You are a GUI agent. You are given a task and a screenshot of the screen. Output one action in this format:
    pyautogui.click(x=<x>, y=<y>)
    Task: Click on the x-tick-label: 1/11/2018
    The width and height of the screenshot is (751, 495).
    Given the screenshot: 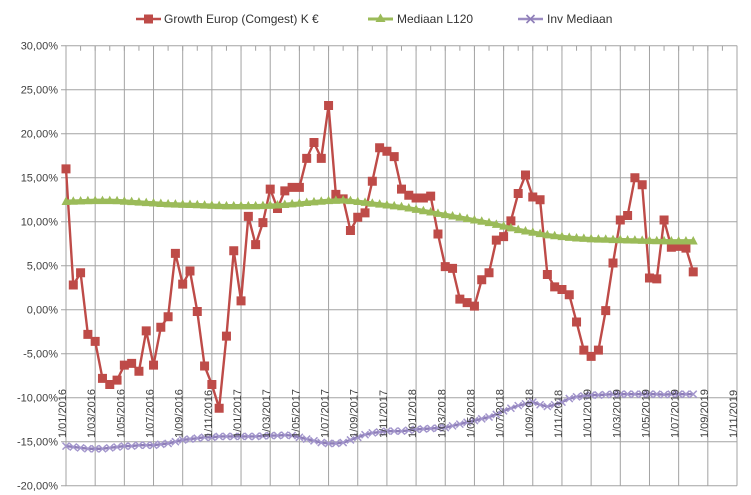 What is the action you would take?
    pyautogui.click(x=559, y=414)
    